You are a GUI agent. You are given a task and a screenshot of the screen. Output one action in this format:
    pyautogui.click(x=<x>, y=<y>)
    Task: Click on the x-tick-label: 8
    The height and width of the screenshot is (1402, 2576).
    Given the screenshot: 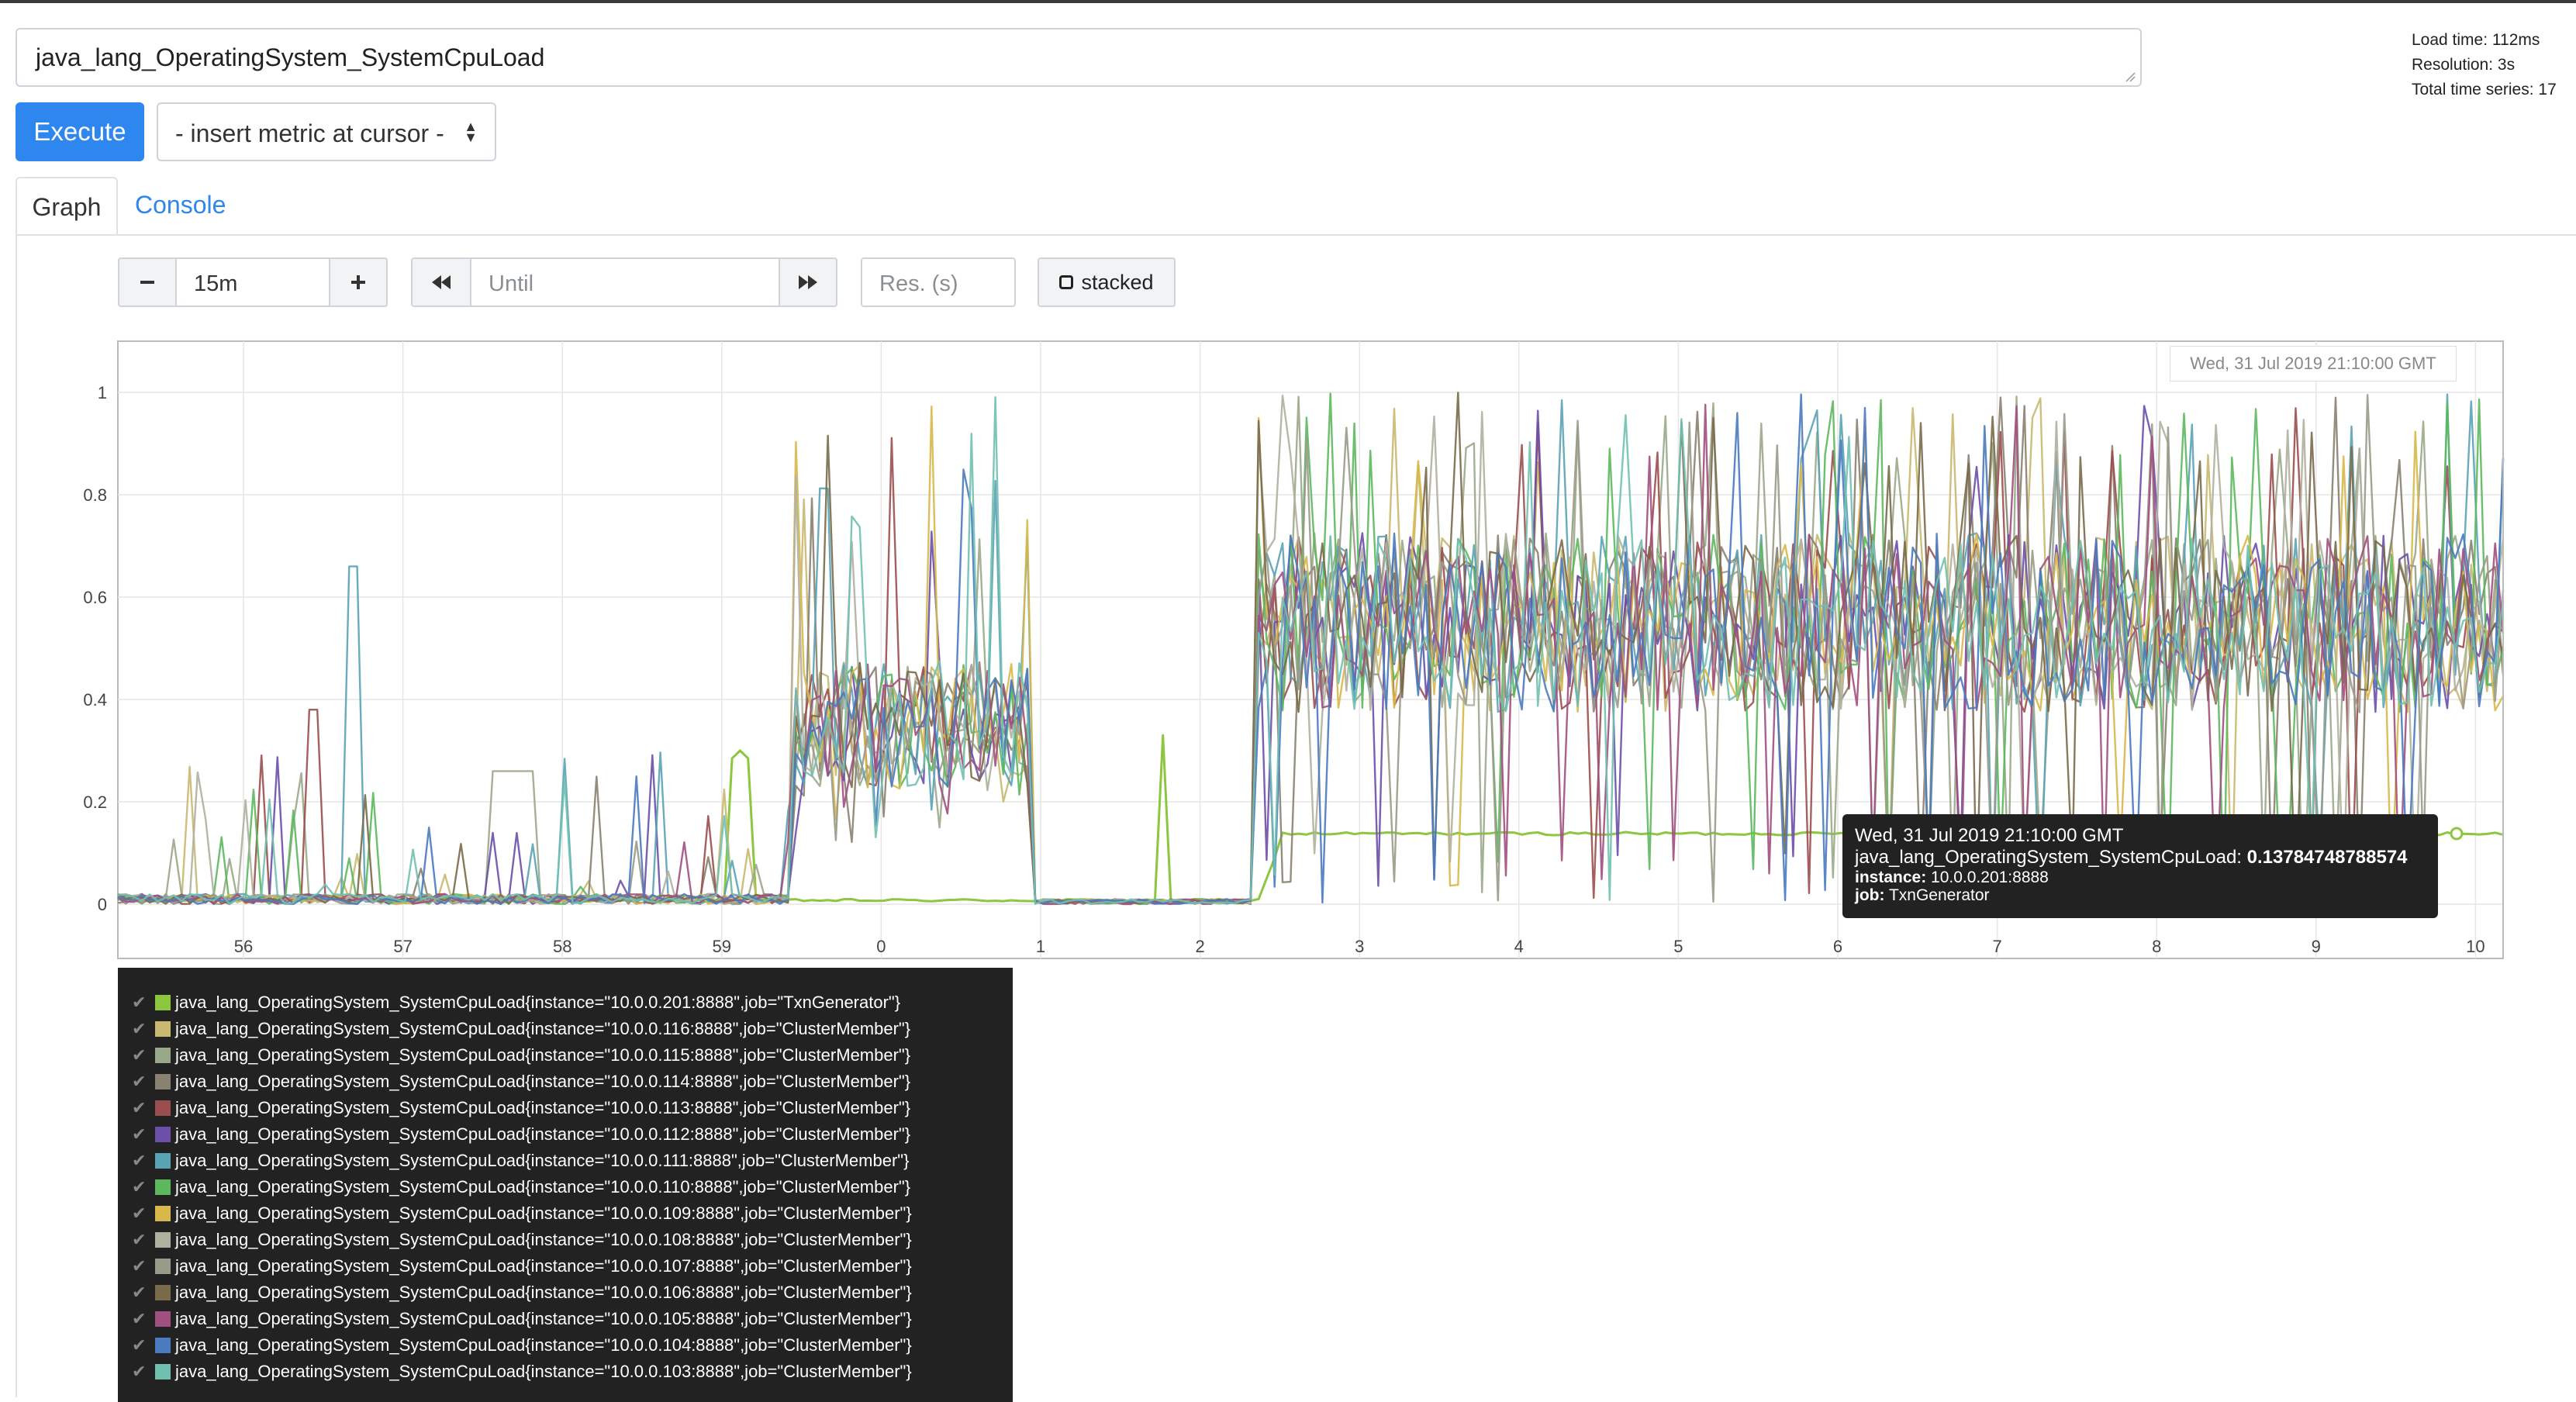 What is the action you would take?
    pyautogui.click(x=2156, y=946)
    